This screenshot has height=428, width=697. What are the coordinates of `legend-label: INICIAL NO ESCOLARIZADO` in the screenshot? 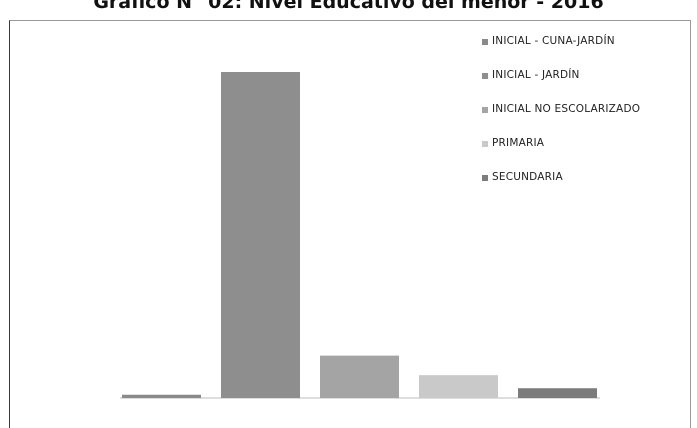 It's located at (566, 109).